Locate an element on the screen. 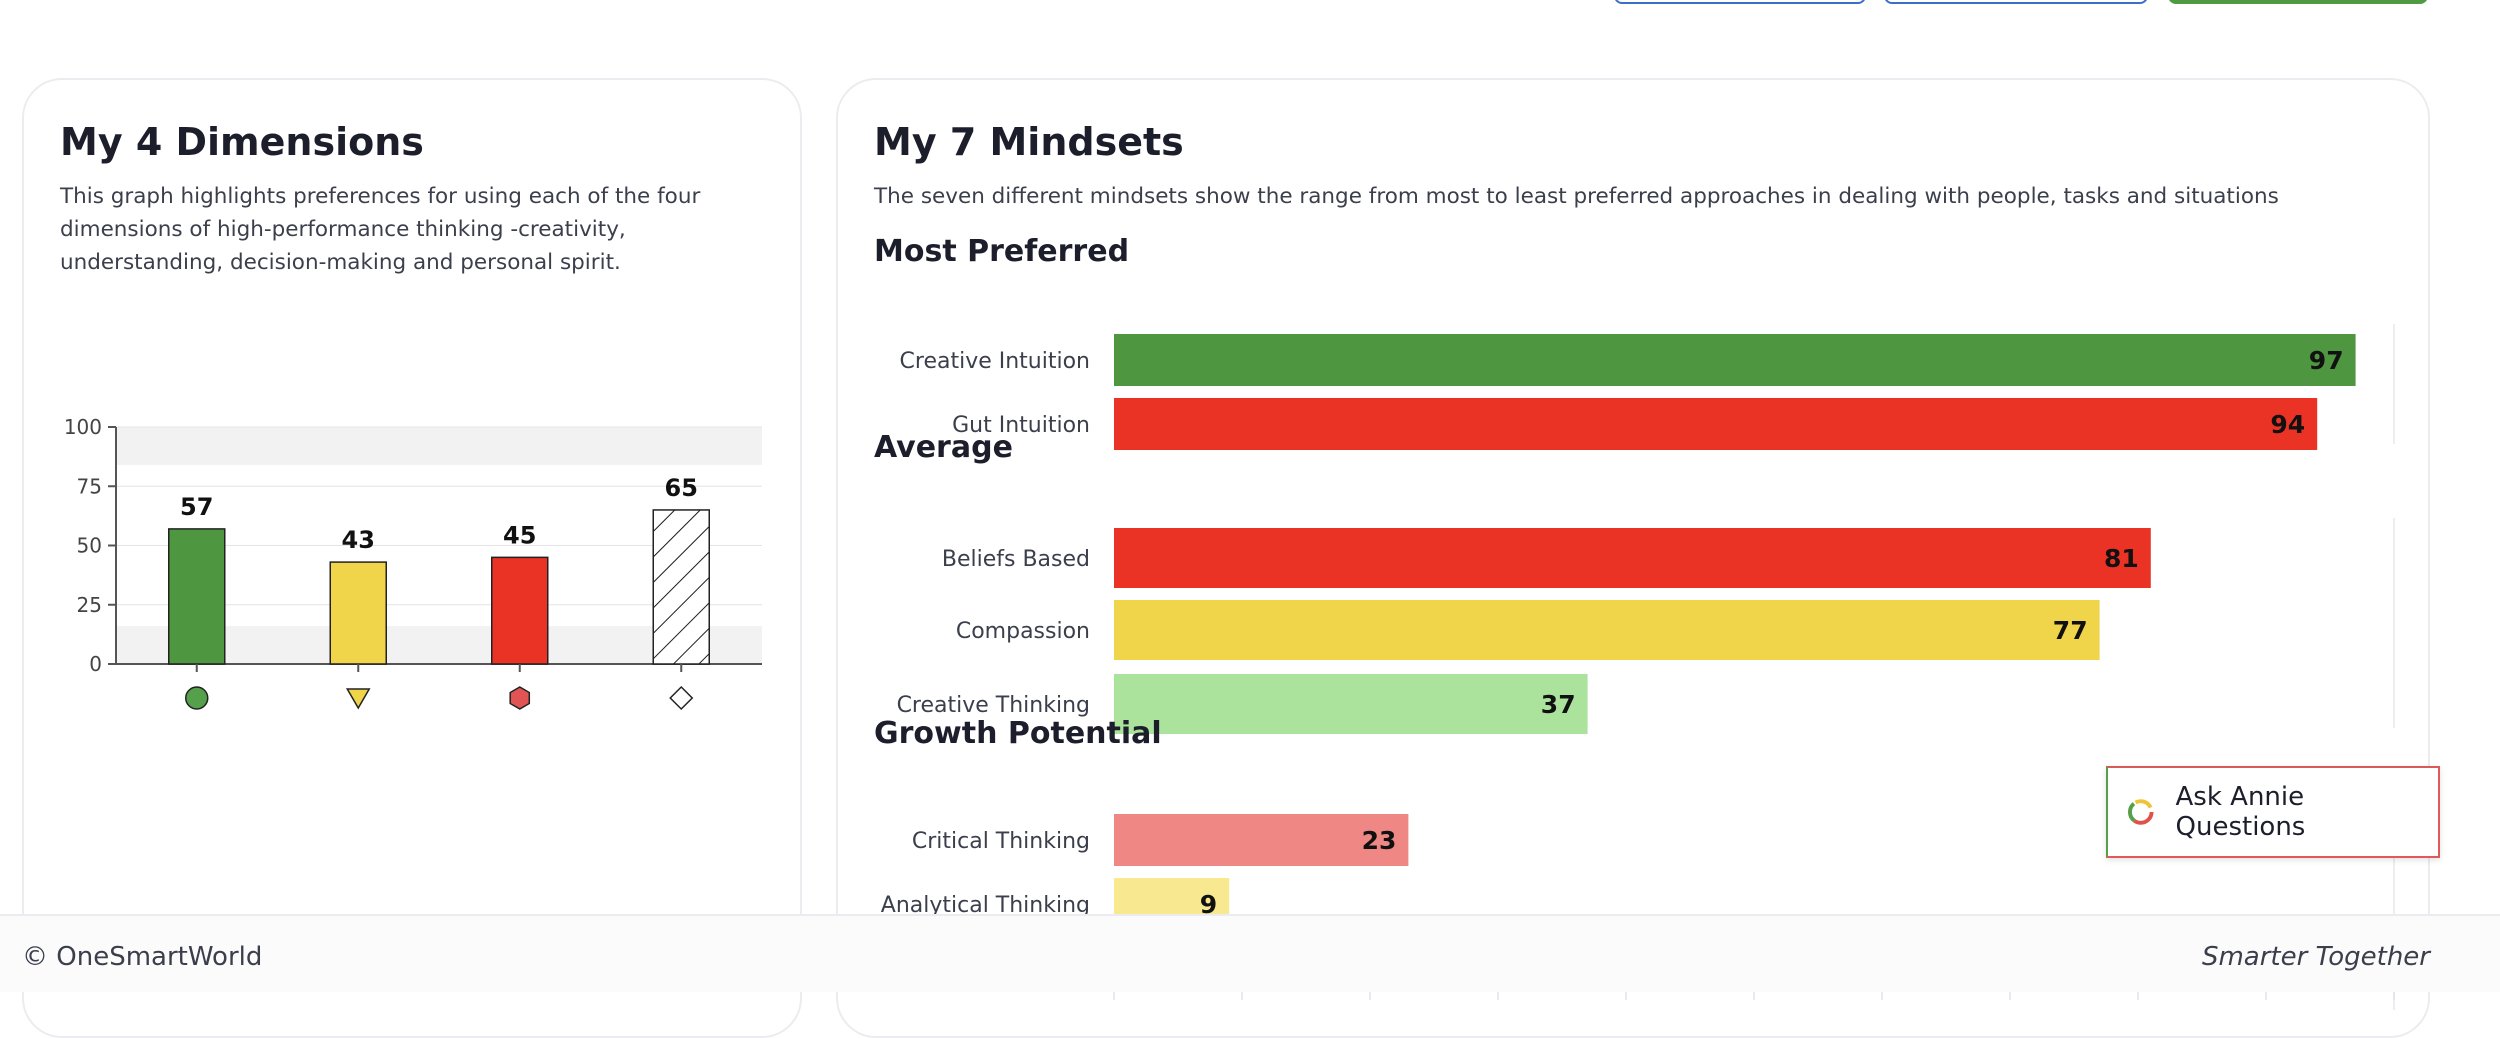 The width and height of the screenshot is (2500, 1038). footer-copyright: © OneSmartWorld is located at coordinates (142, 957).